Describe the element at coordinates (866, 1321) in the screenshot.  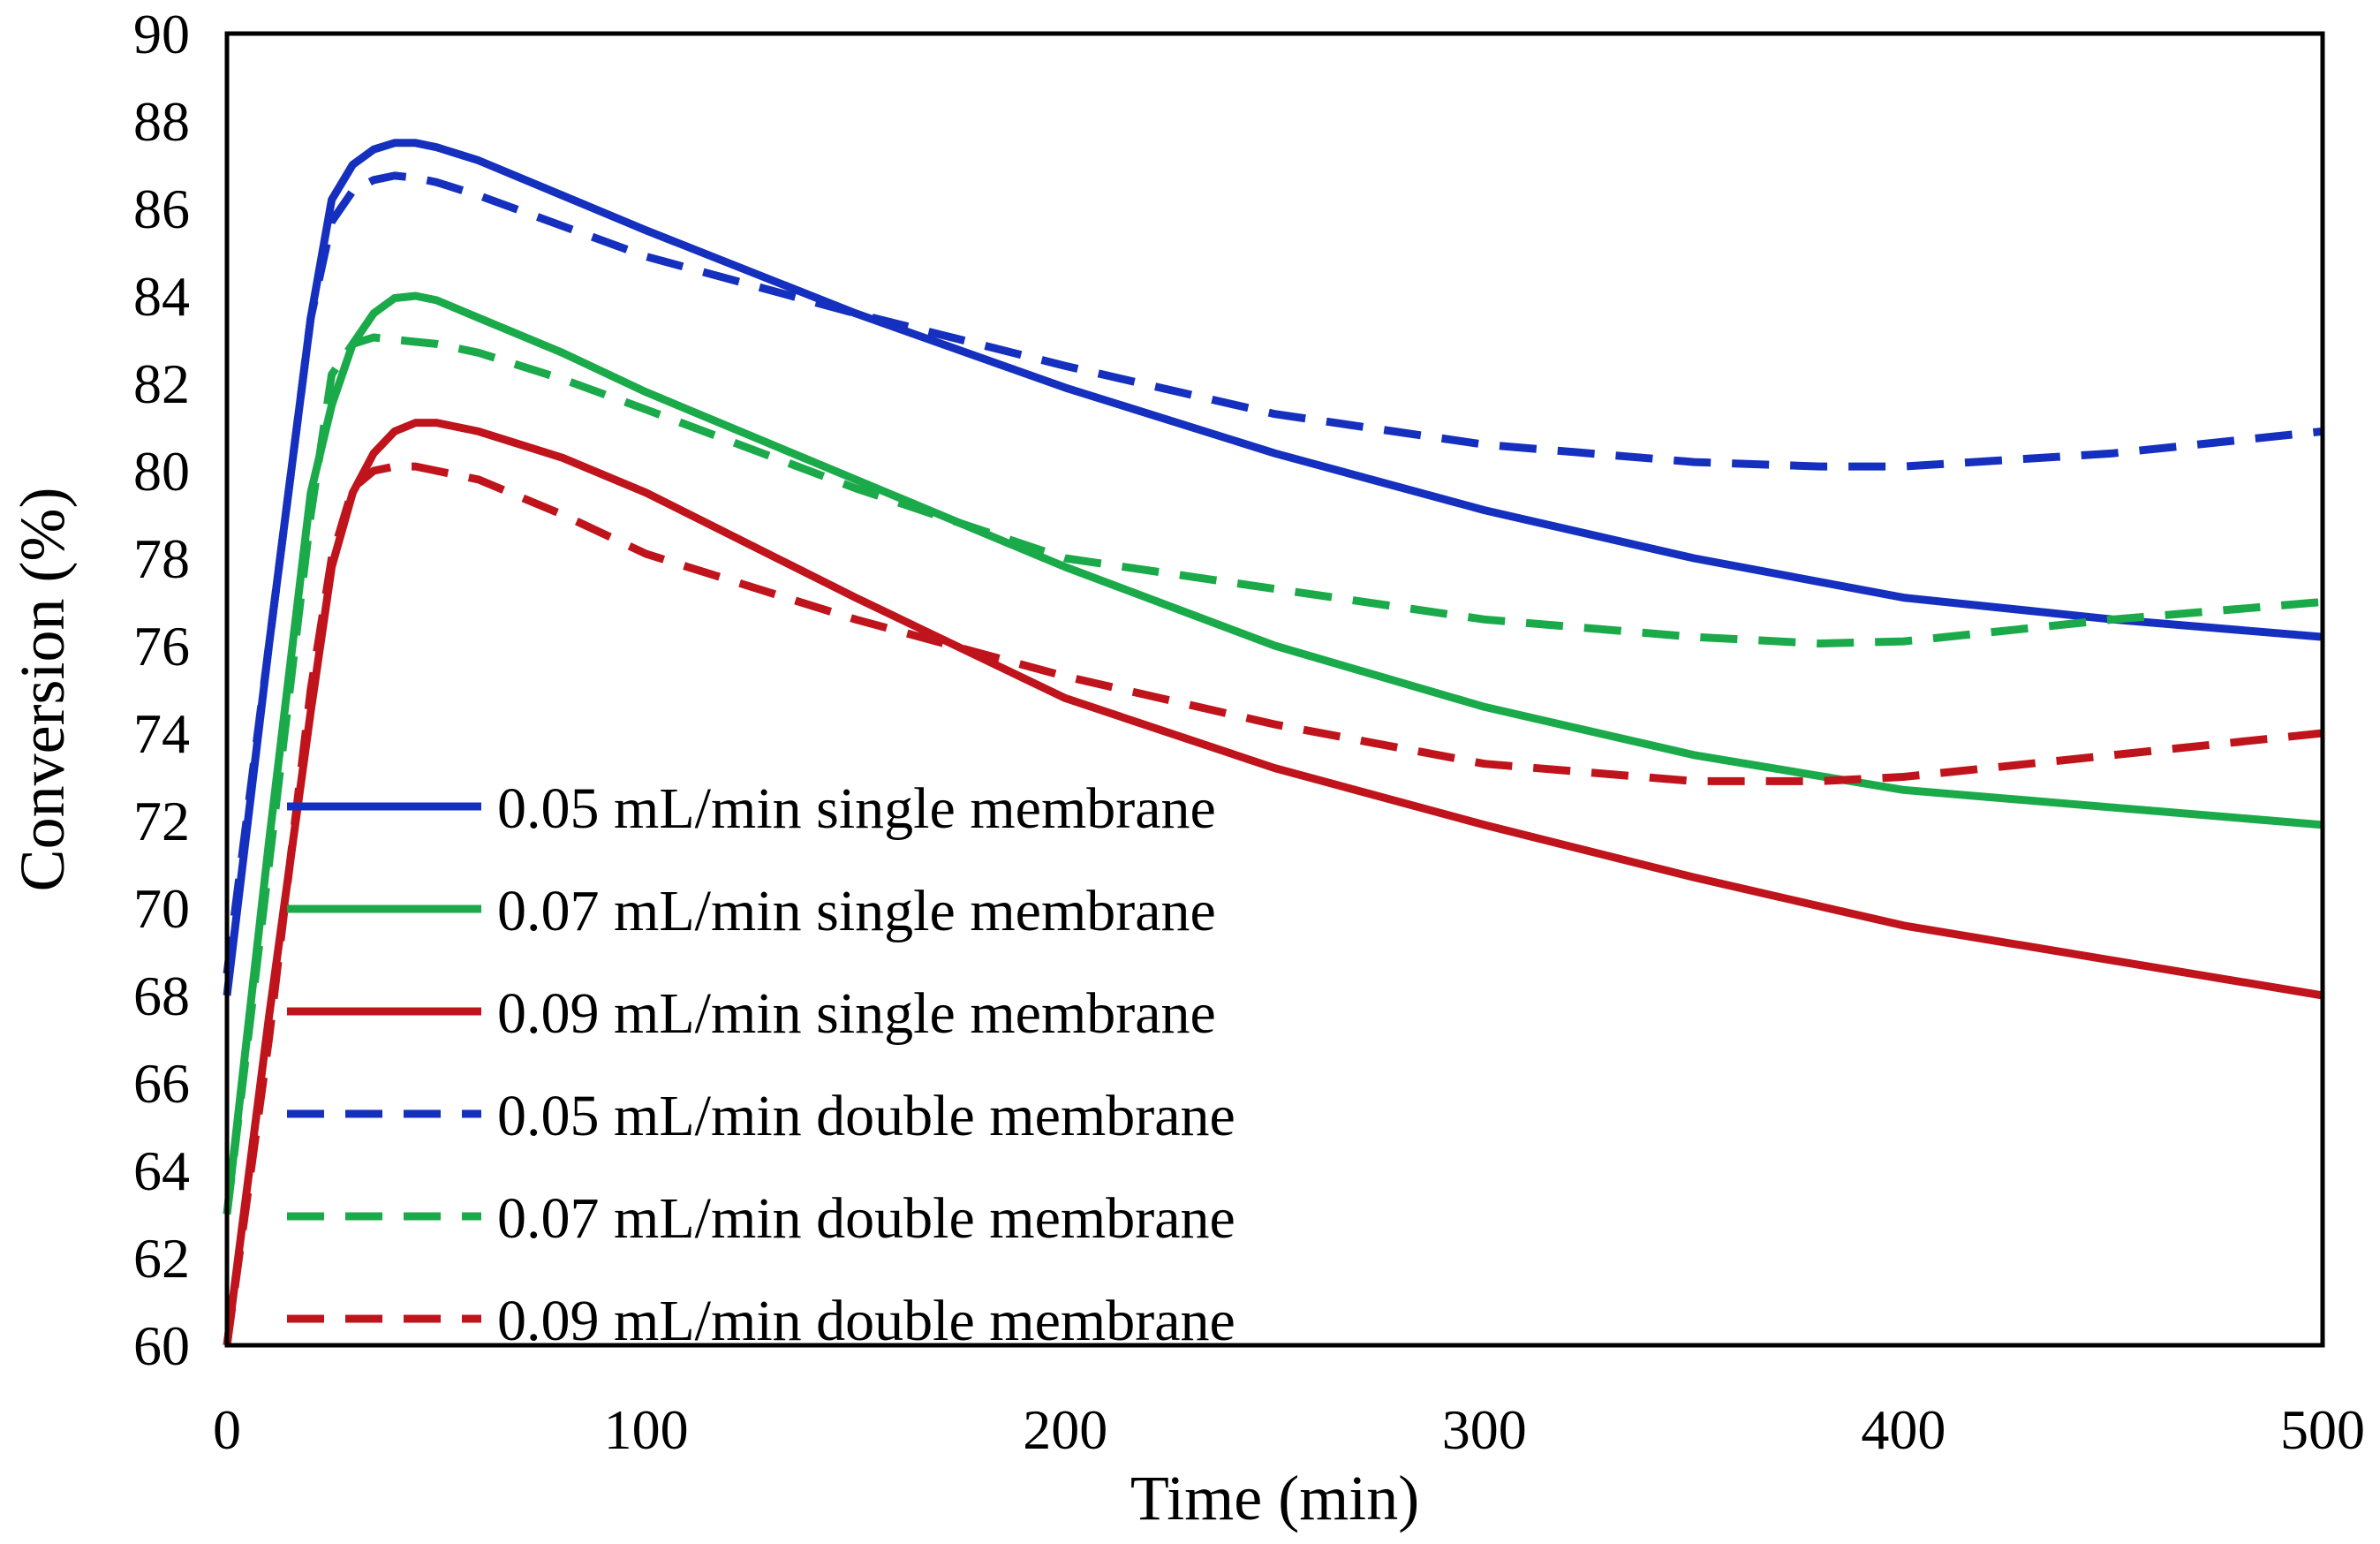
I see `legend-label: 0.09 mL/min double membrane` at that location.